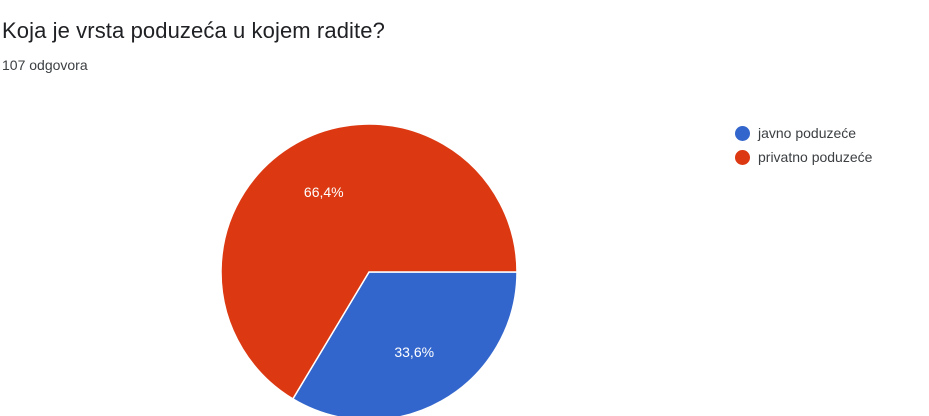  What do you see at coordinates (45, 65) in the screenshot?
I see `response-count: 107 odgovora` at bounding box center [45, 65].